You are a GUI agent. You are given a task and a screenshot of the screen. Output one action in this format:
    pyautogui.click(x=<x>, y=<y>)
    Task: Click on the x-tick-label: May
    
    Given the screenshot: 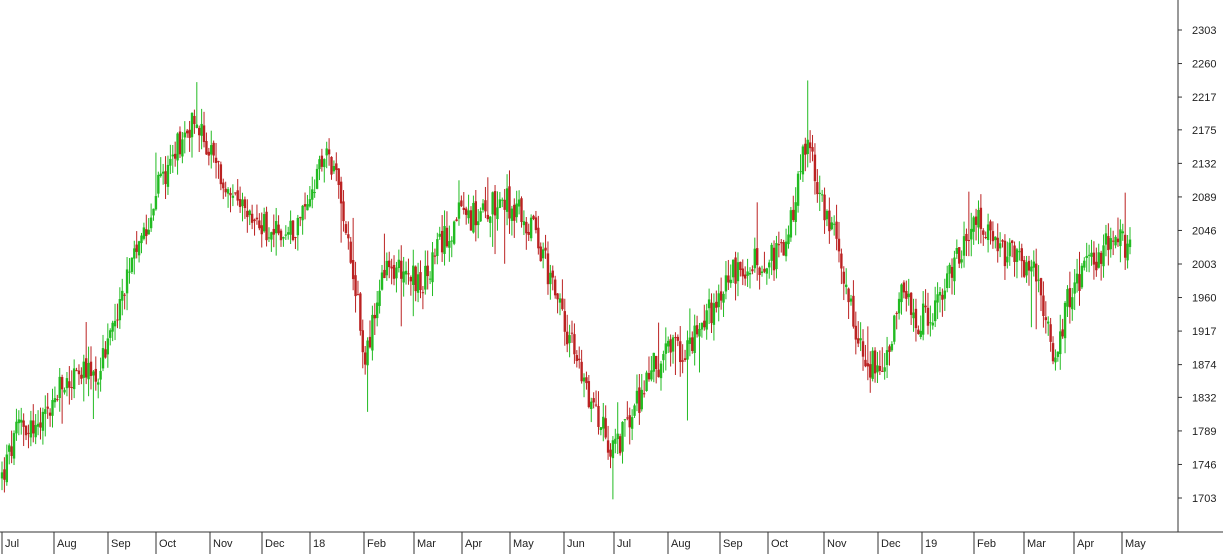 What is the action you would take?
    pyautogui.click(x=523, y=544)
    